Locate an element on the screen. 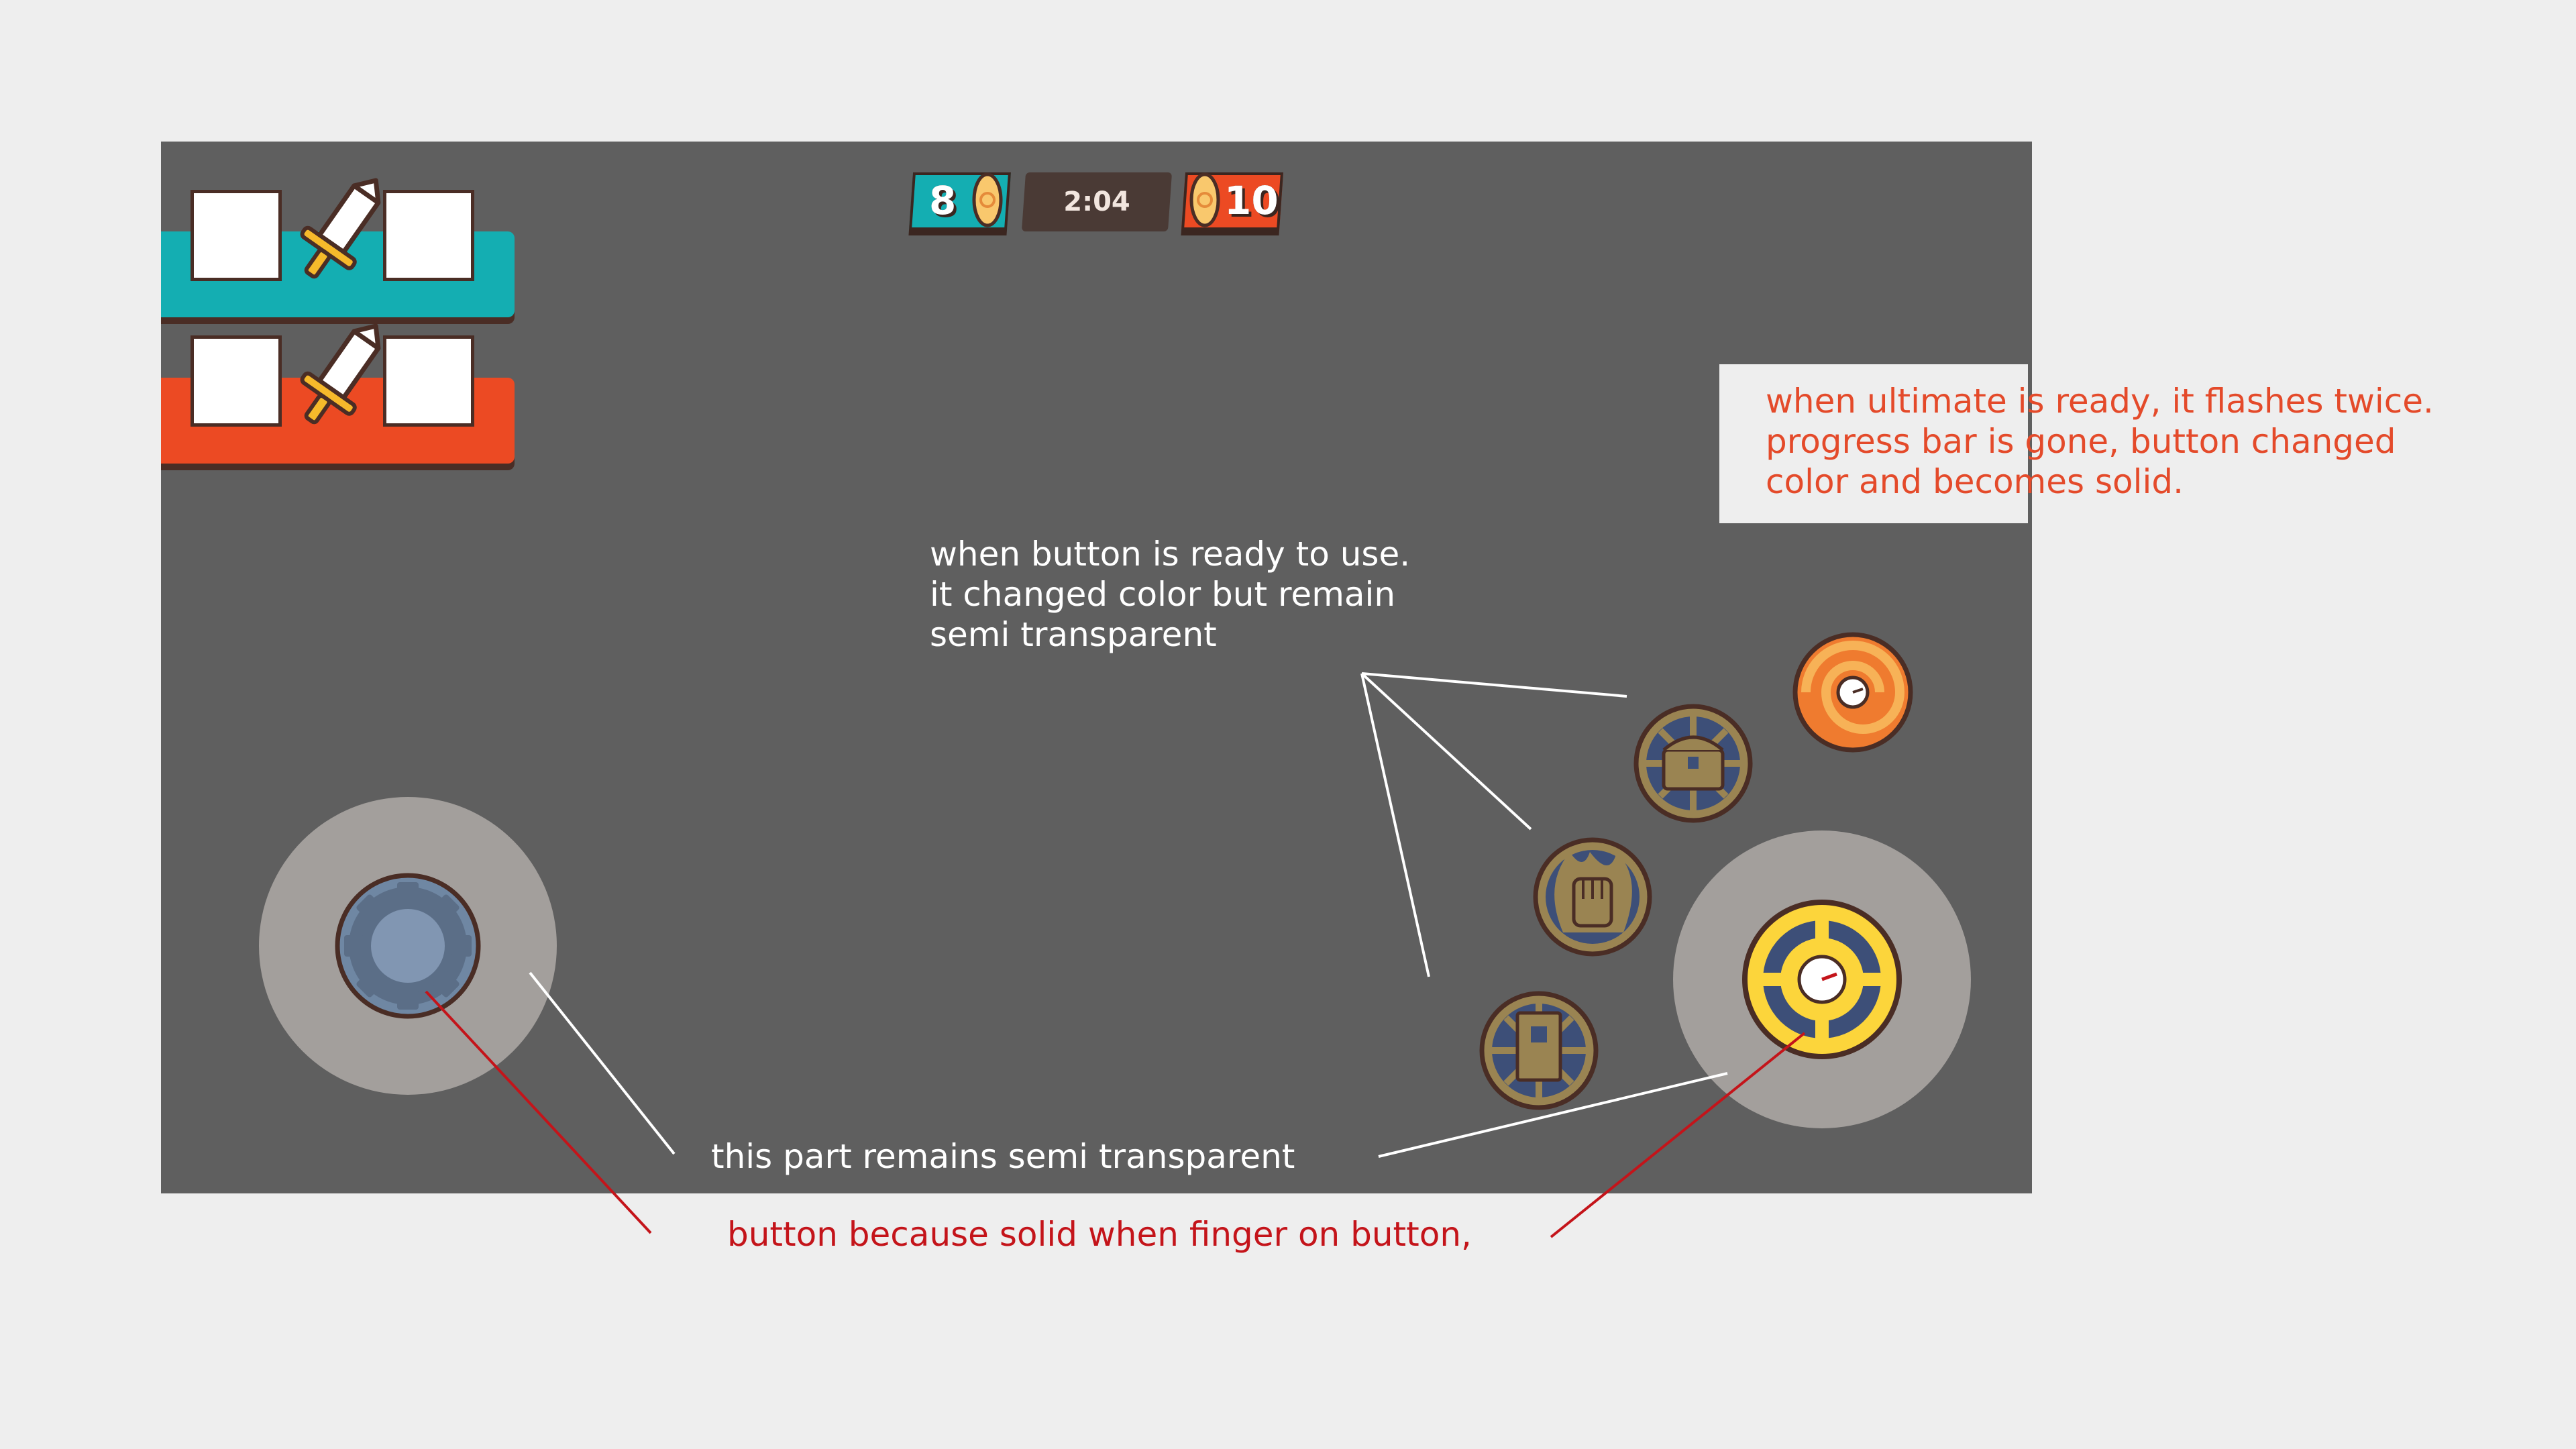  red-player-2-slot is located at coordinates (428, 381).